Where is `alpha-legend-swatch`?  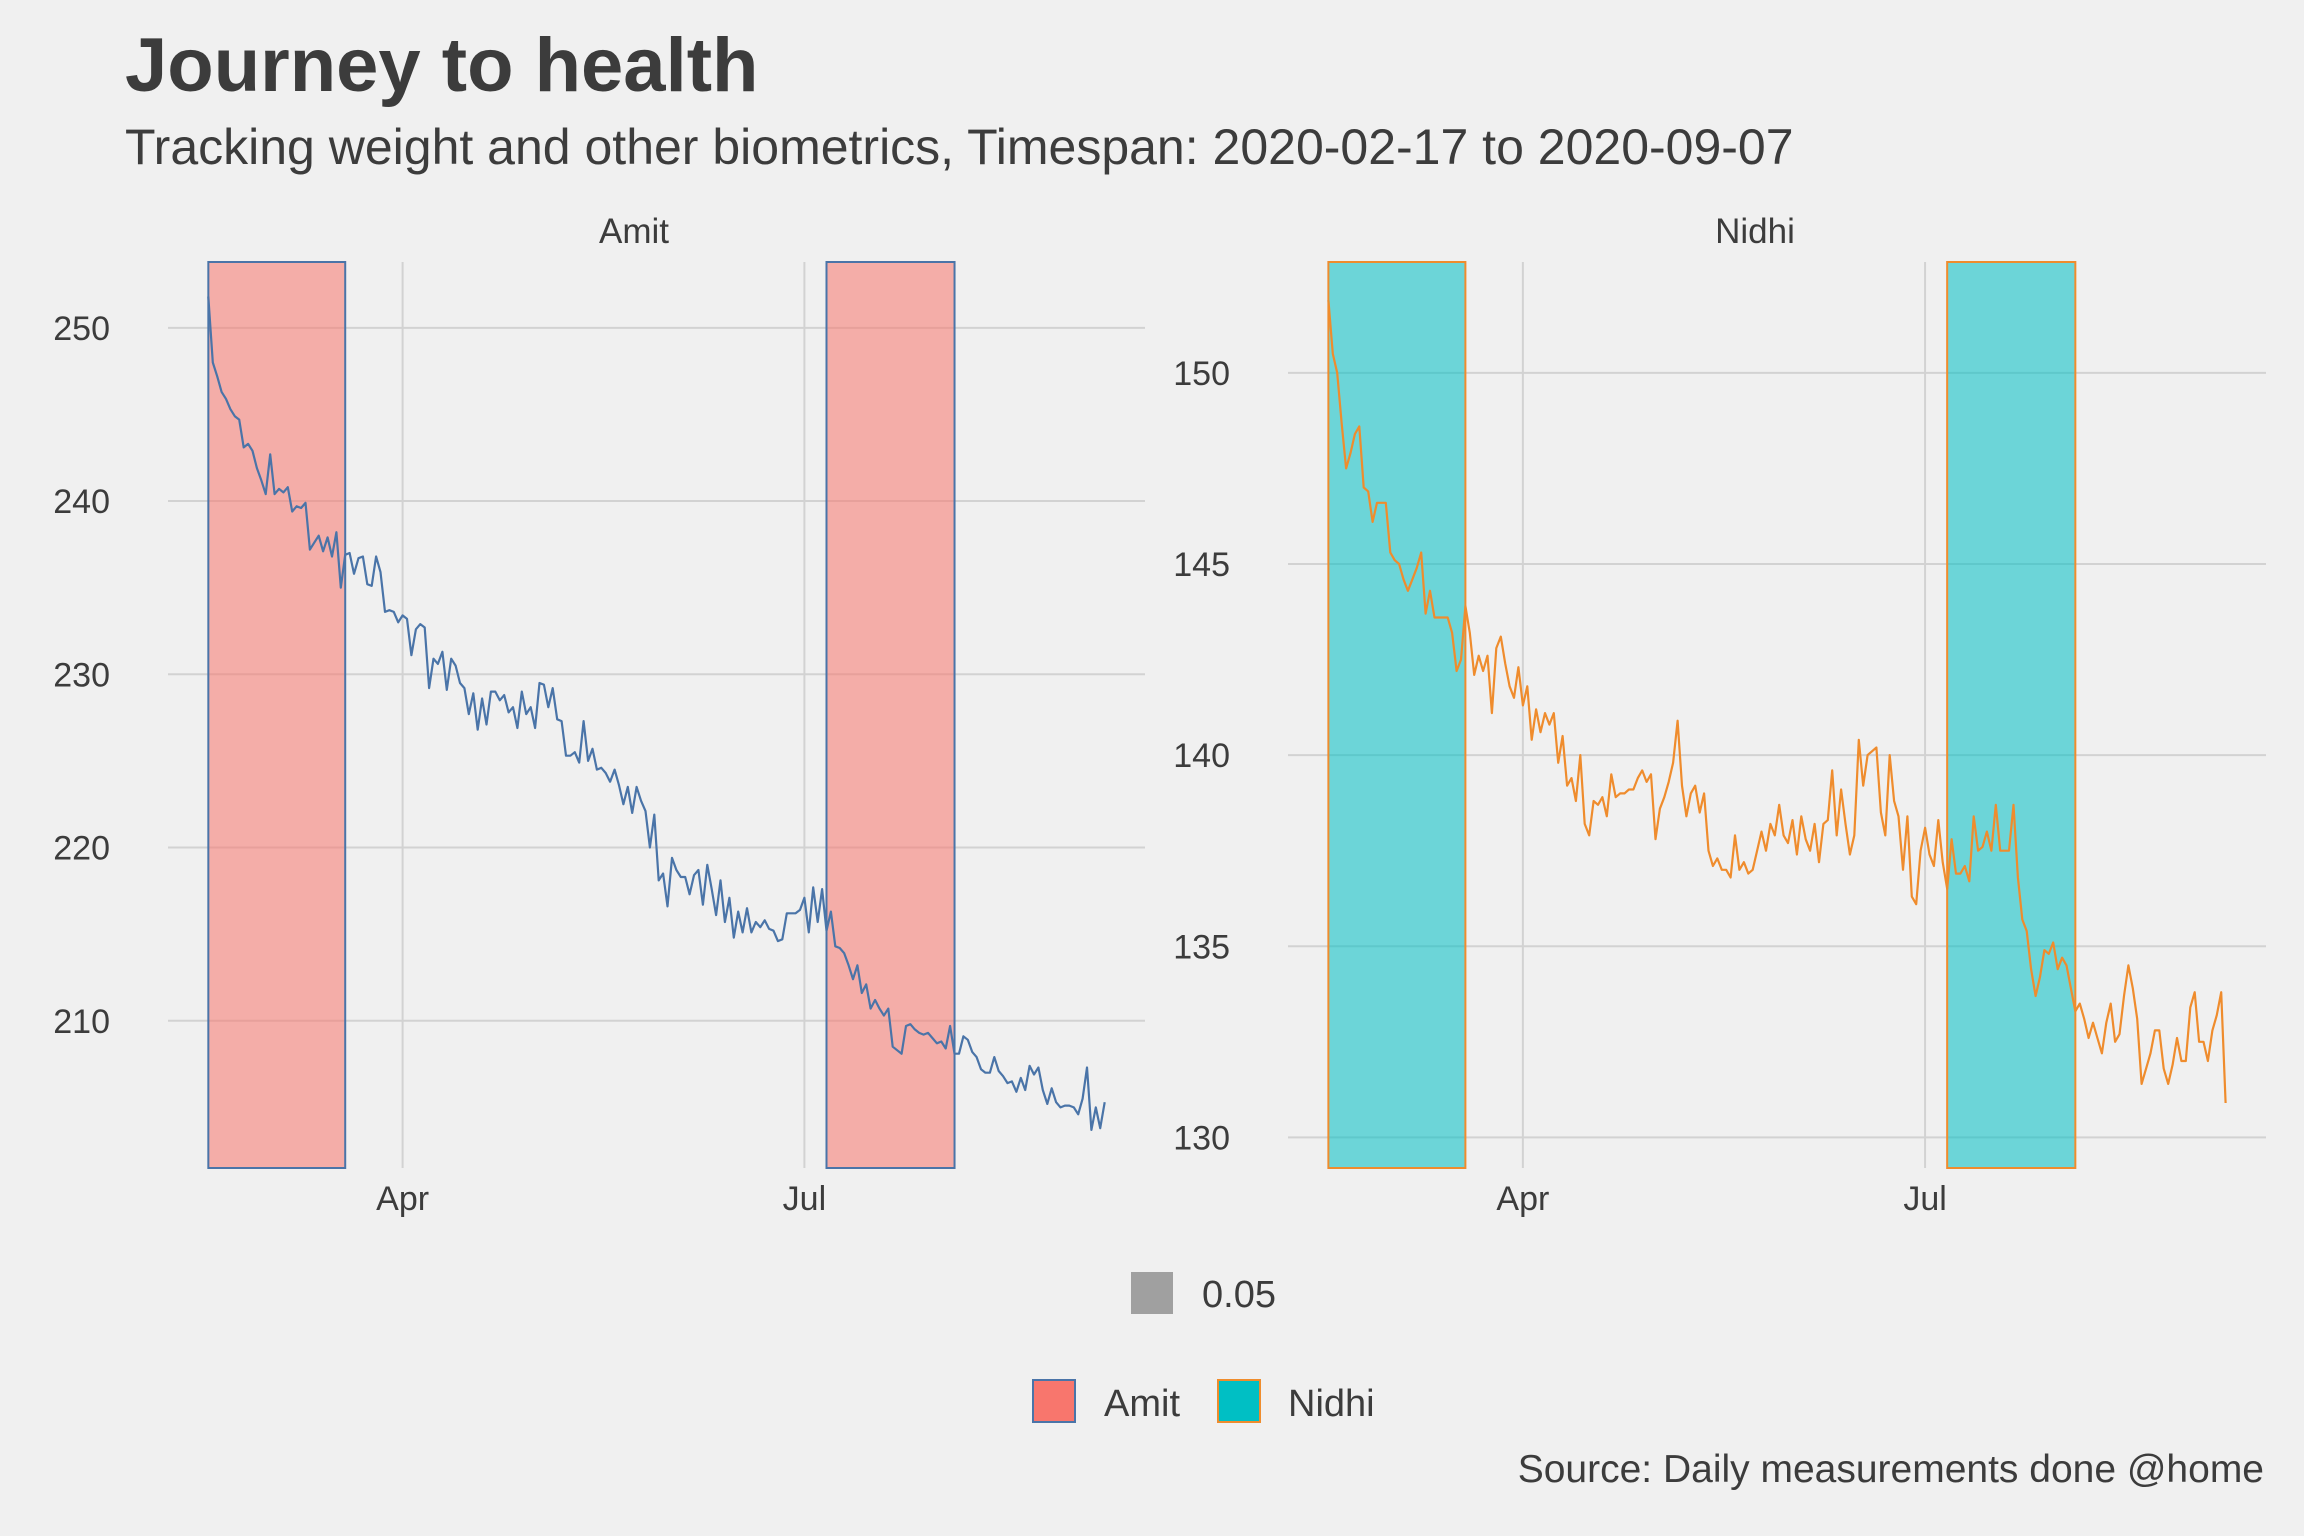
alpha-legend-swatch is located at coordinates (1152, 1293).